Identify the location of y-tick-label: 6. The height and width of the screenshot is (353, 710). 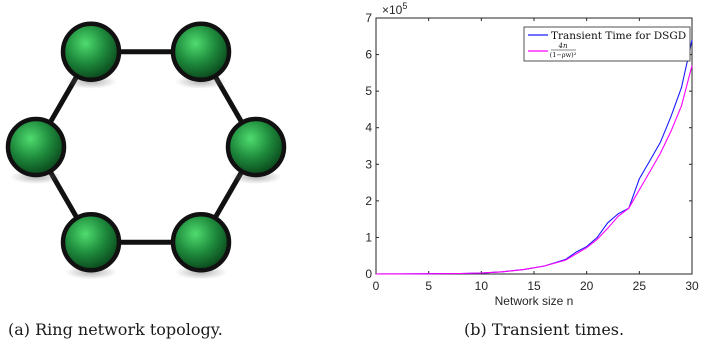
(368, 55).